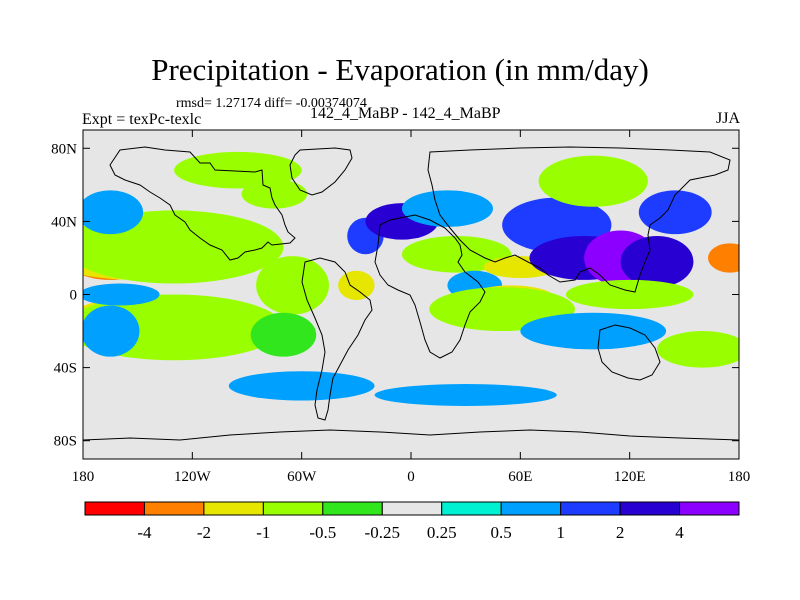  Describe the element at coordinates (728, 118) in the screenshot. I see `season-label: JJA` at that location.